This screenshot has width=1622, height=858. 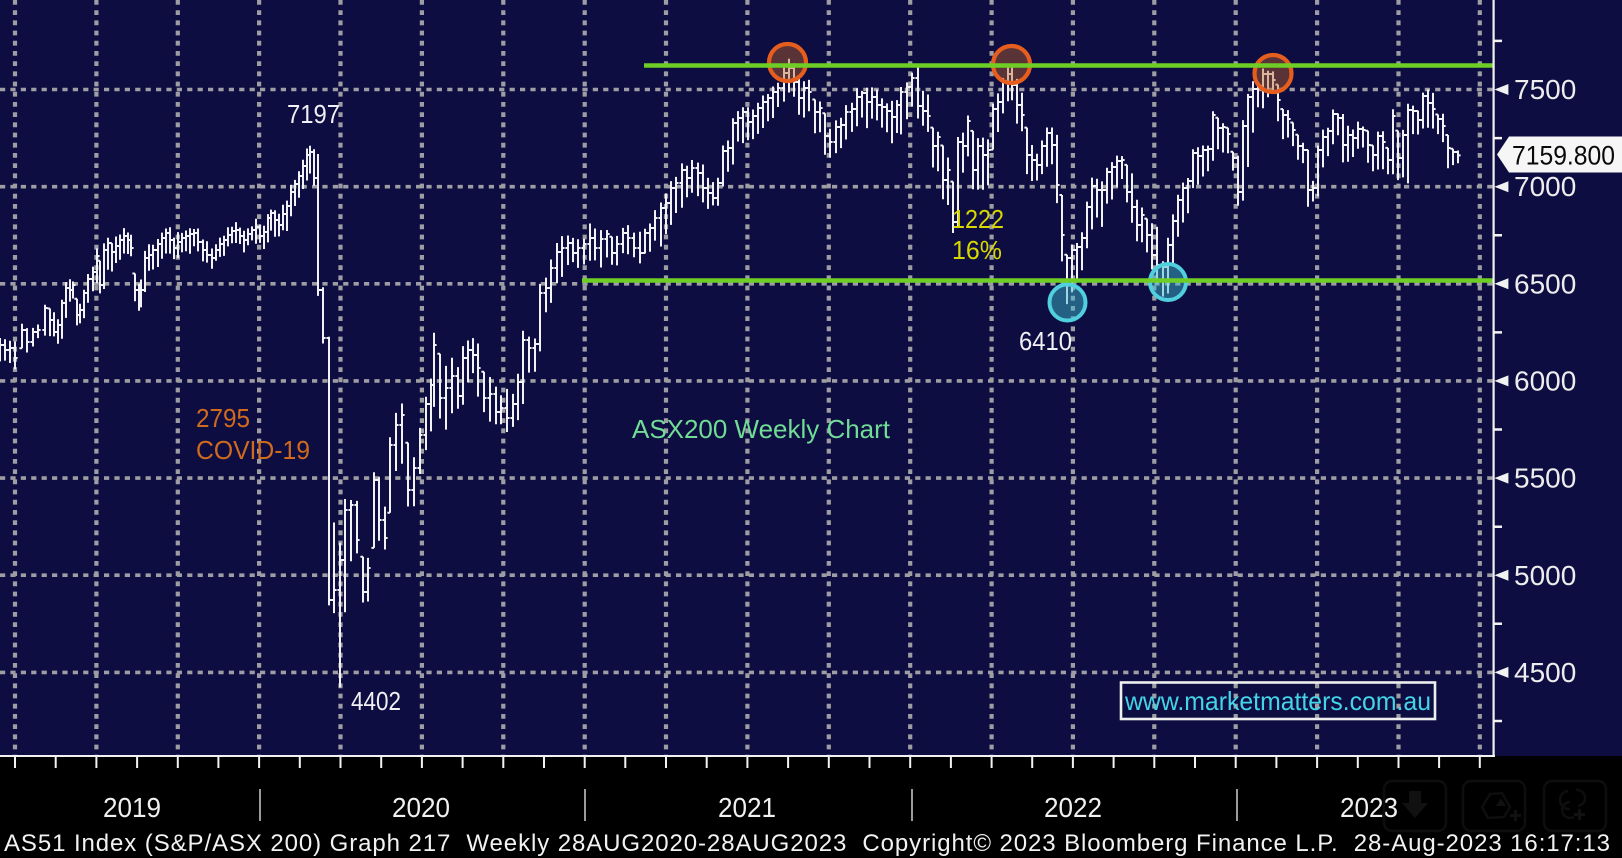 I want to click on svg-text: 5500, so click(x=1545, y=478).